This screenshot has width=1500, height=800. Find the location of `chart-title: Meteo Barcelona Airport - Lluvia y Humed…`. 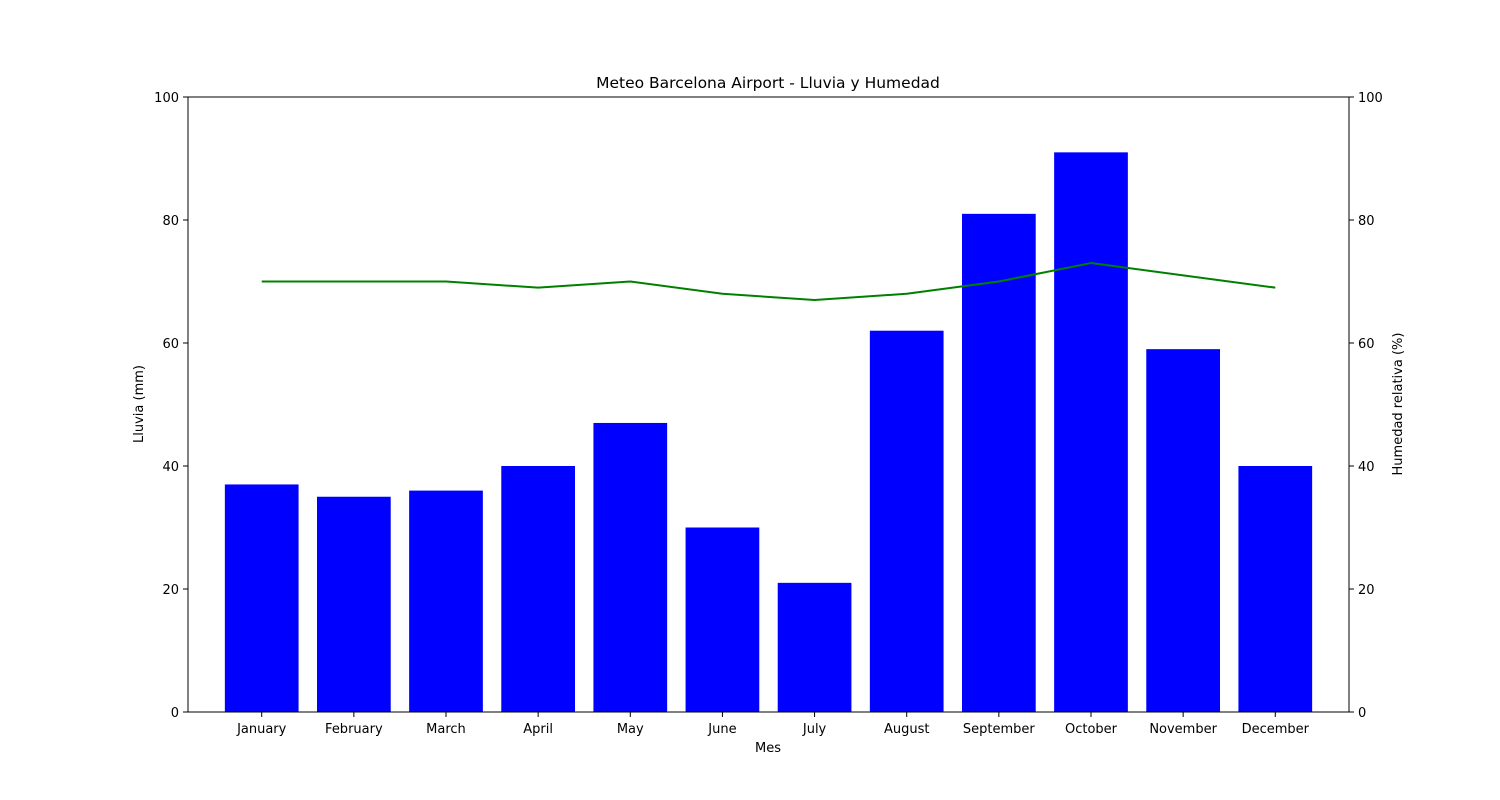

chart-title: Meteo Barcelona Airport - Lluvia y Humed… is located at coordinates (768, 83).